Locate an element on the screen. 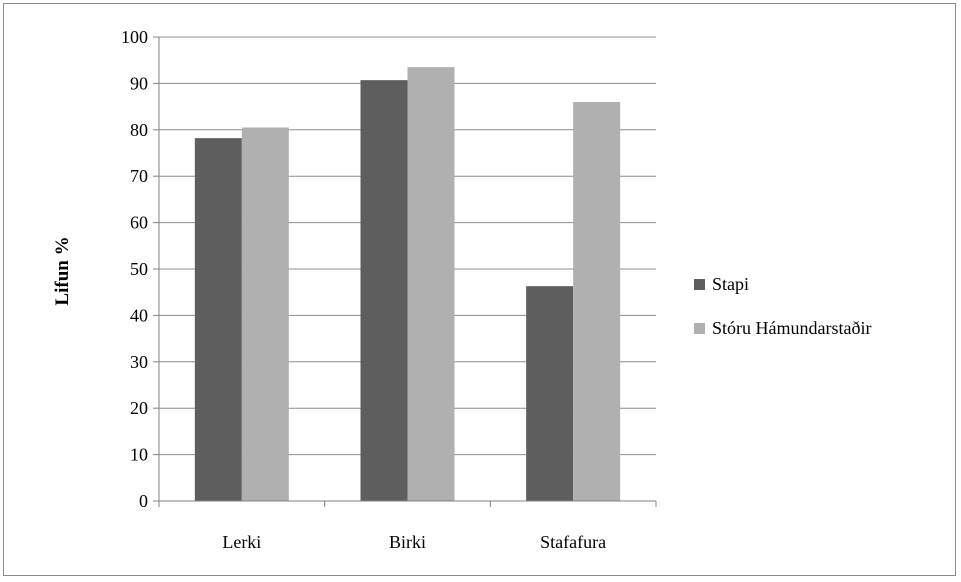 This screenshot has width=961, height=582. y-tick-label: 20 is located at coordinates (139, 408).